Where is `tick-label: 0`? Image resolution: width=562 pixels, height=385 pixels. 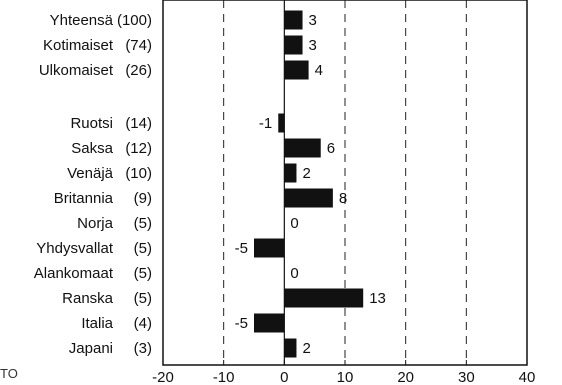 tick-label: 0 is located at coordinates (284, 377).